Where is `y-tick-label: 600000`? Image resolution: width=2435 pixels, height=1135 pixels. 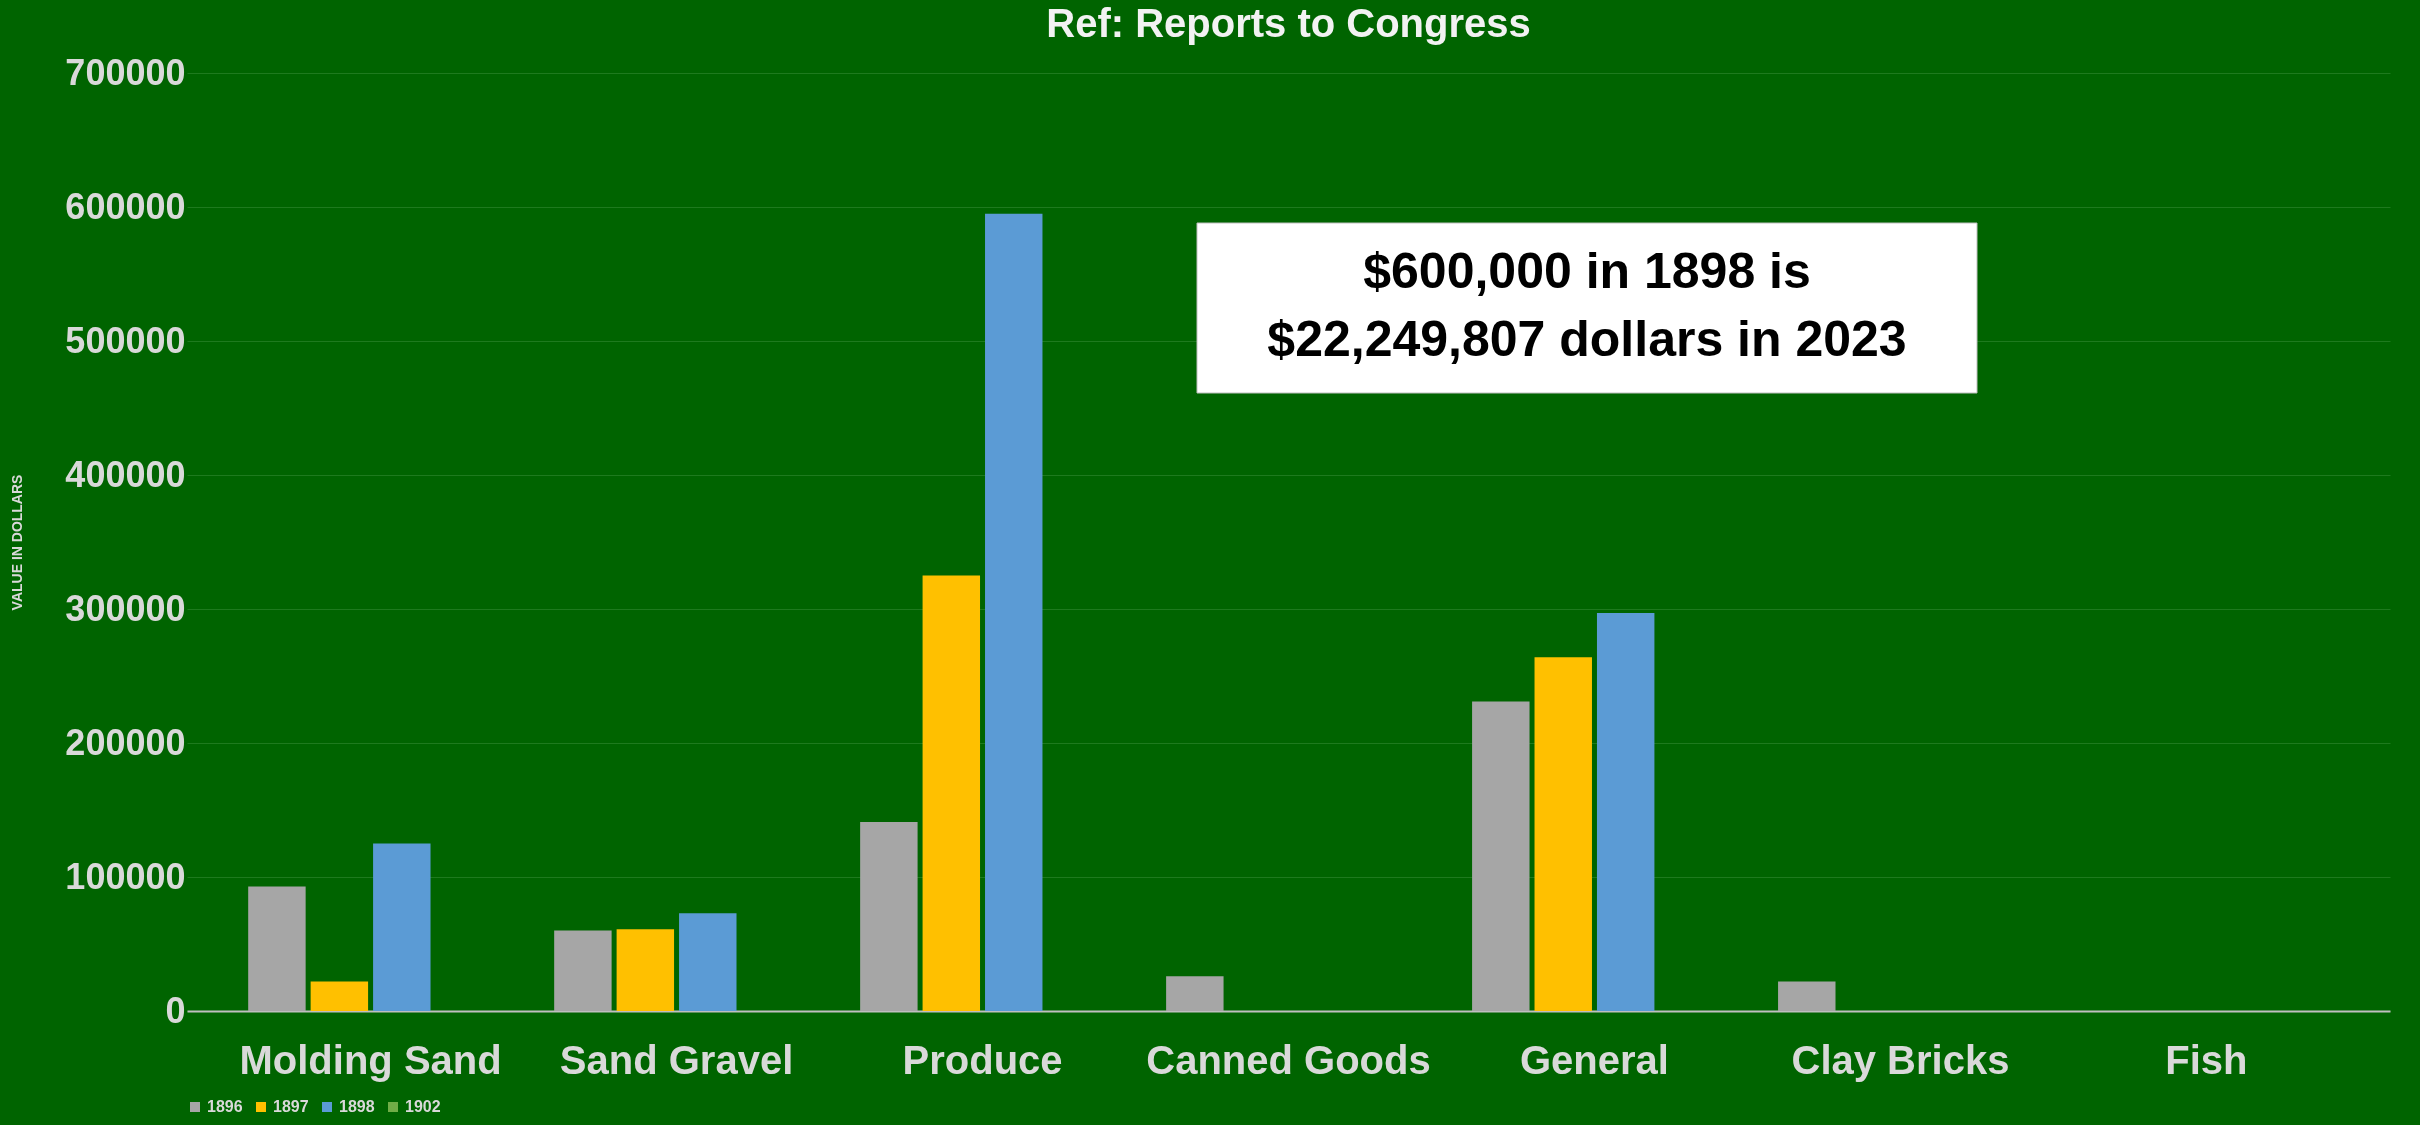 y-tick-label: 600000 is located at coordinates (125, 206).